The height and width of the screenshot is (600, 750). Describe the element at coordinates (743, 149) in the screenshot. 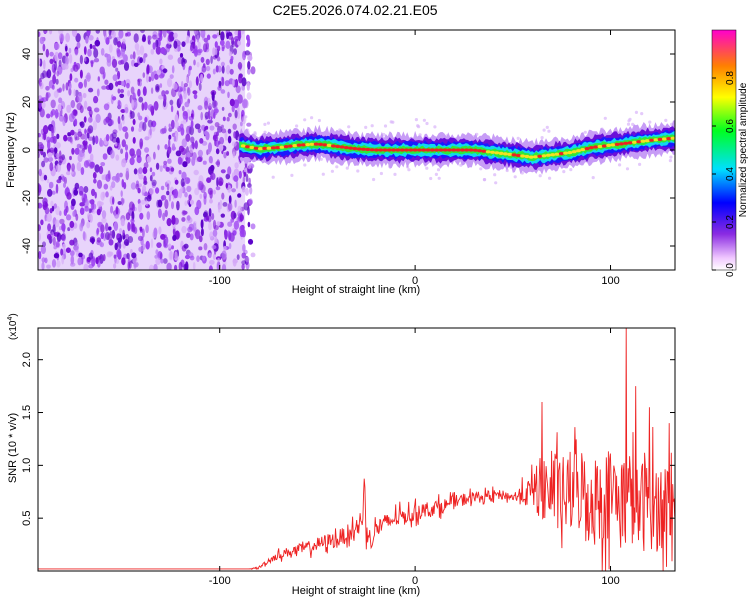

I see `colorbar-label: Normalized spectral amplitude` at that location.